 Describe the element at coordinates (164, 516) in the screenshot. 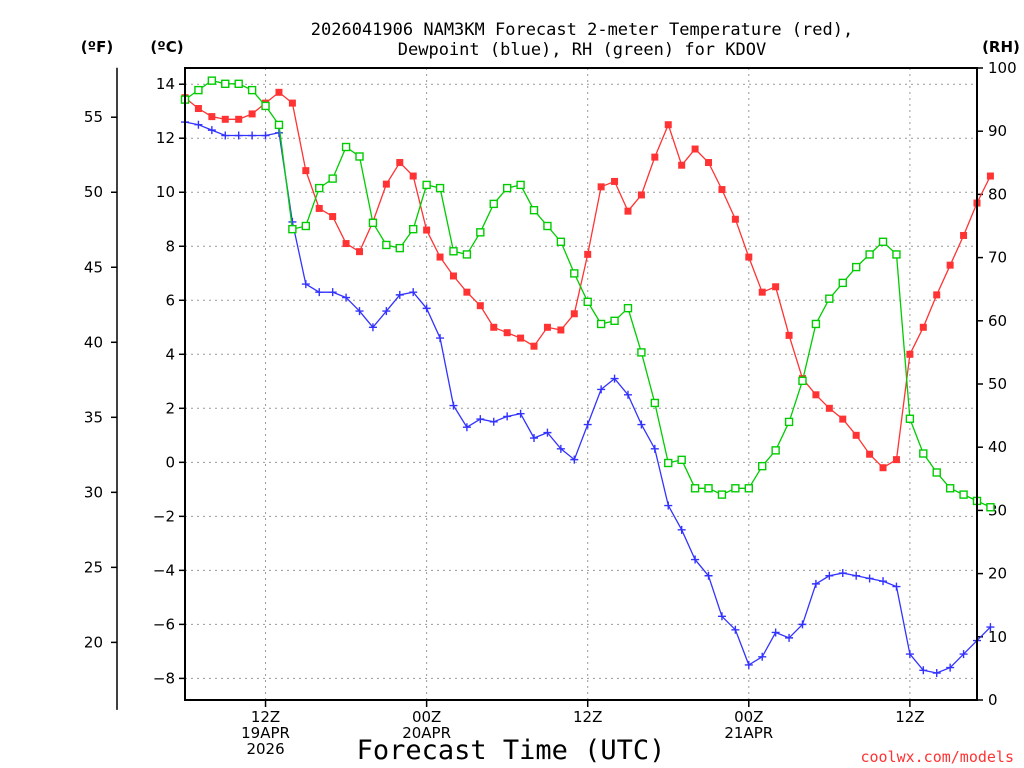

I see `celsius-tick-label: −2` at that location.